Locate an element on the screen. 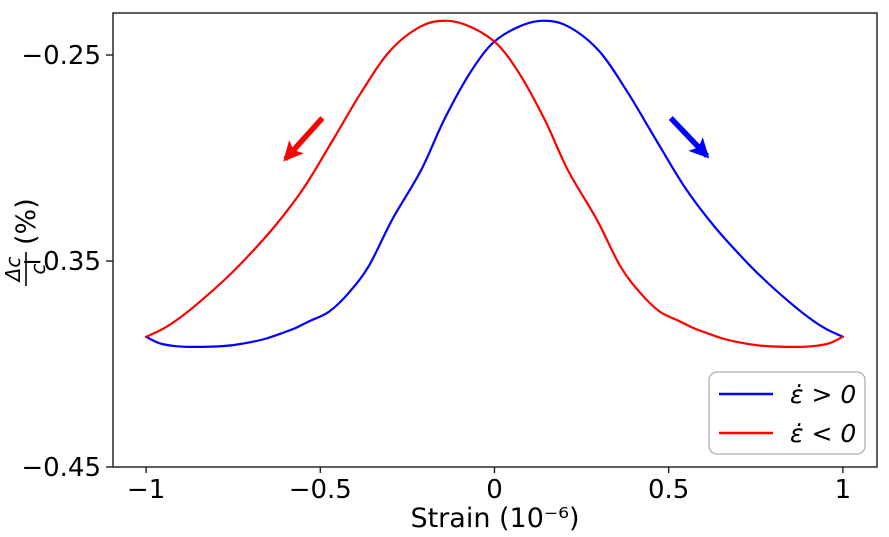 Image resolution: width=889 pixels, height=537 pixels. x-tick-label: 0 is located at coordinates (494, 490).